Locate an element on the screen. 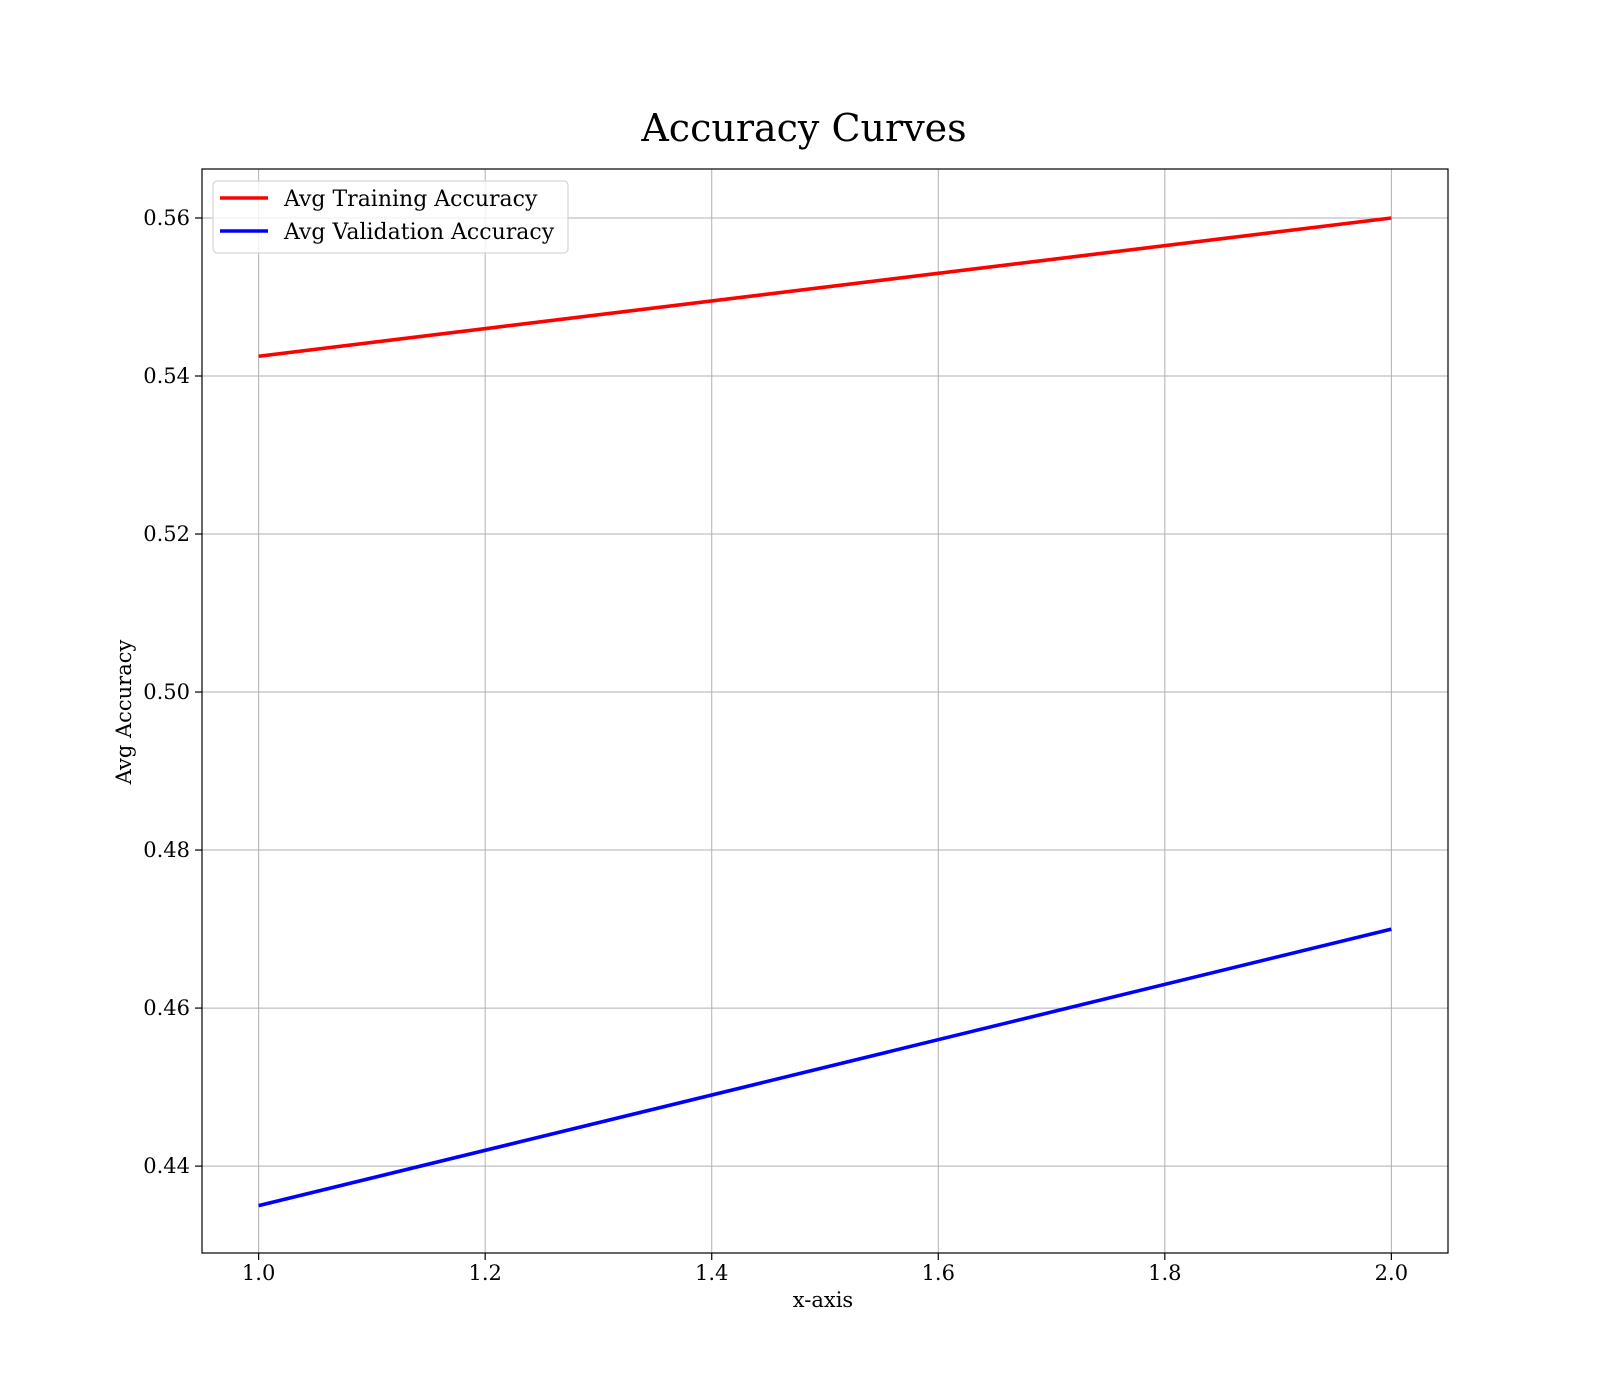  y-tick-label: 0.56 is located at coordinates (166, 218).